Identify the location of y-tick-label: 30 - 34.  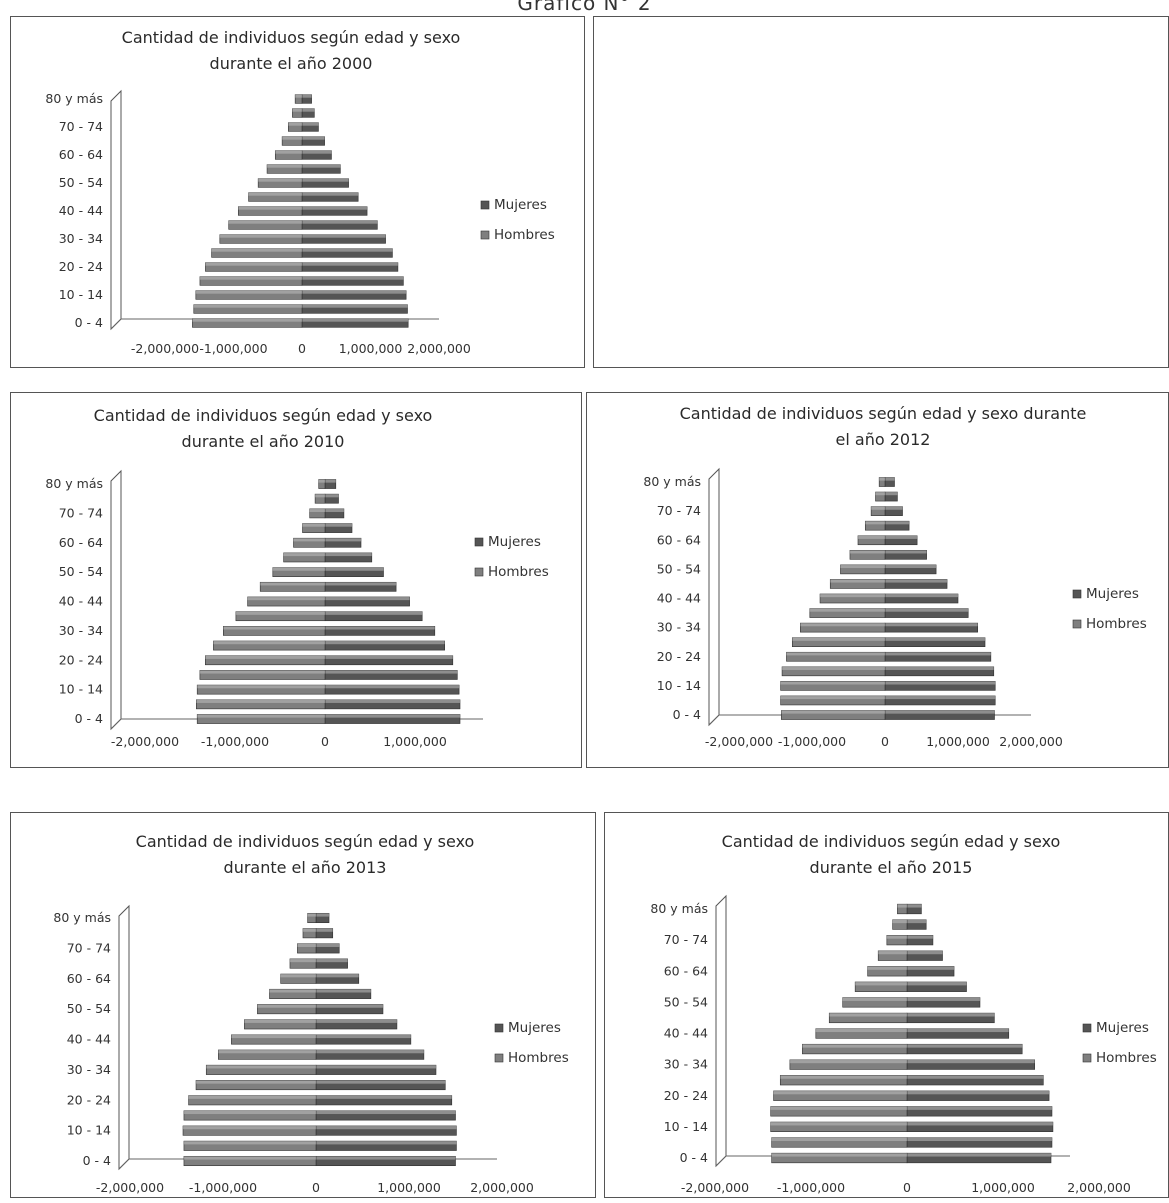
(679, 627).